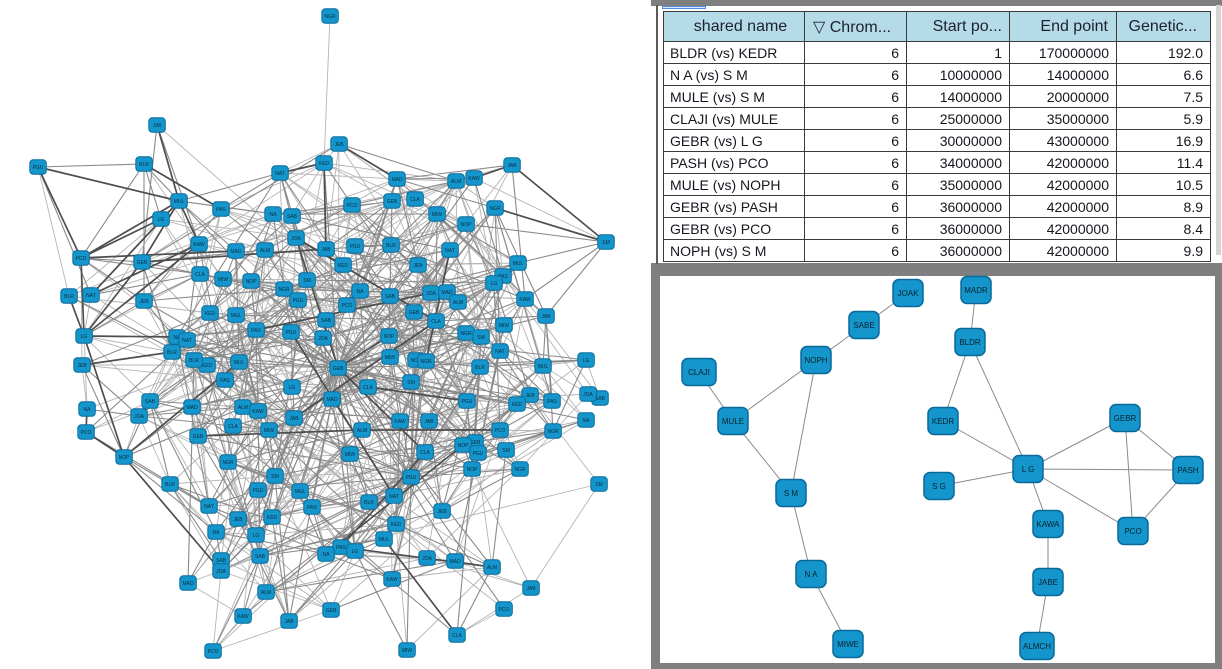 This screenshot has height=669, width=1222. I want to click on svg-text: MIWE, so click(848, 644).